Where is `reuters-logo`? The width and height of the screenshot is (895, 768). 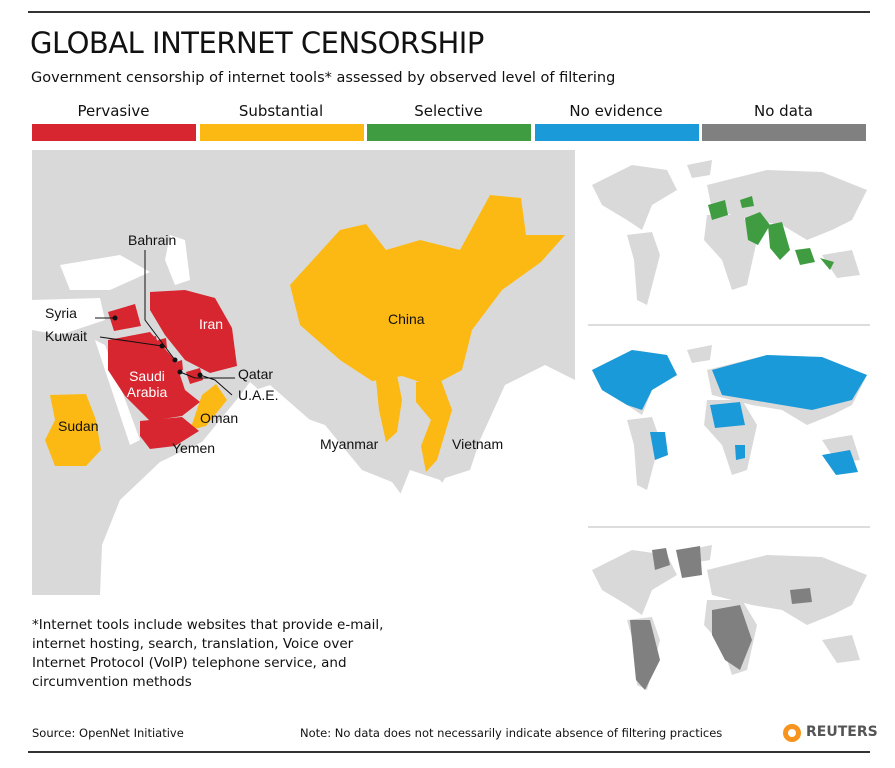 reuters-logo is located at coordinates (792, 733).